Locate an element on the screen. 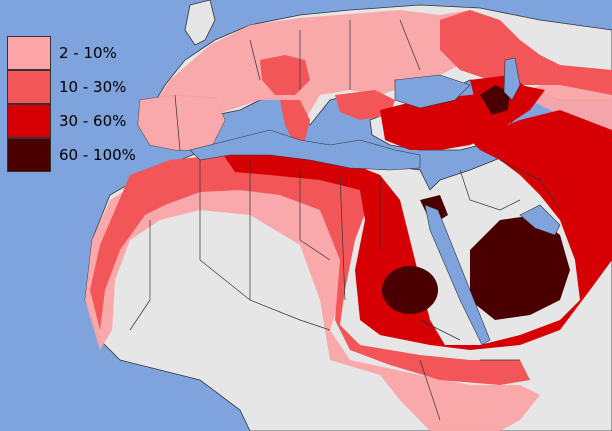  legend: 2 - 10% 10 - 30% 30 - 60% 60 - 100% is located at coordinates (77, 104).